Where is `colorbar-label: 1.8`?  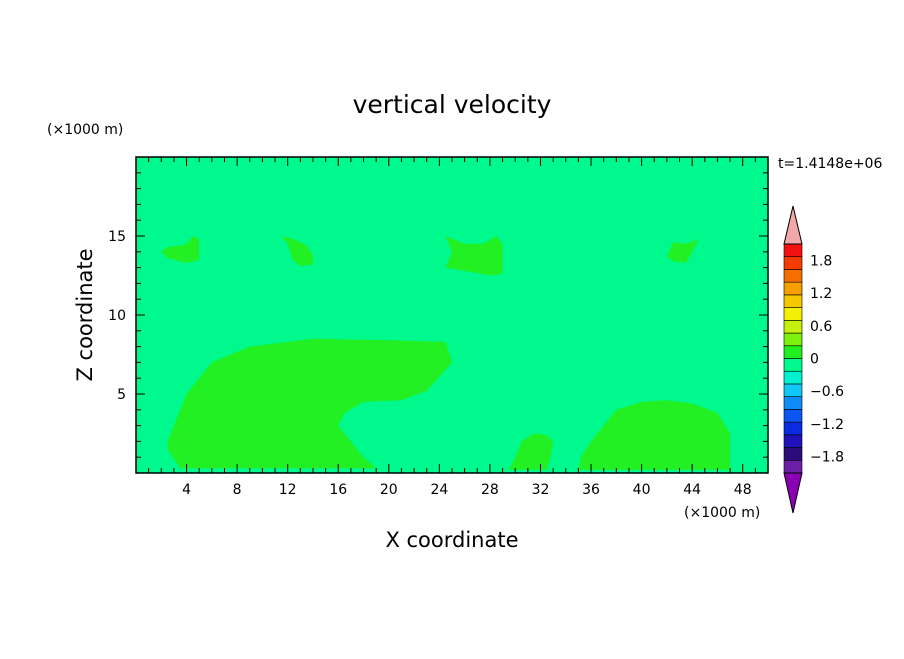
colorbar-label: 1.8 is located at coordinates (821, 261).